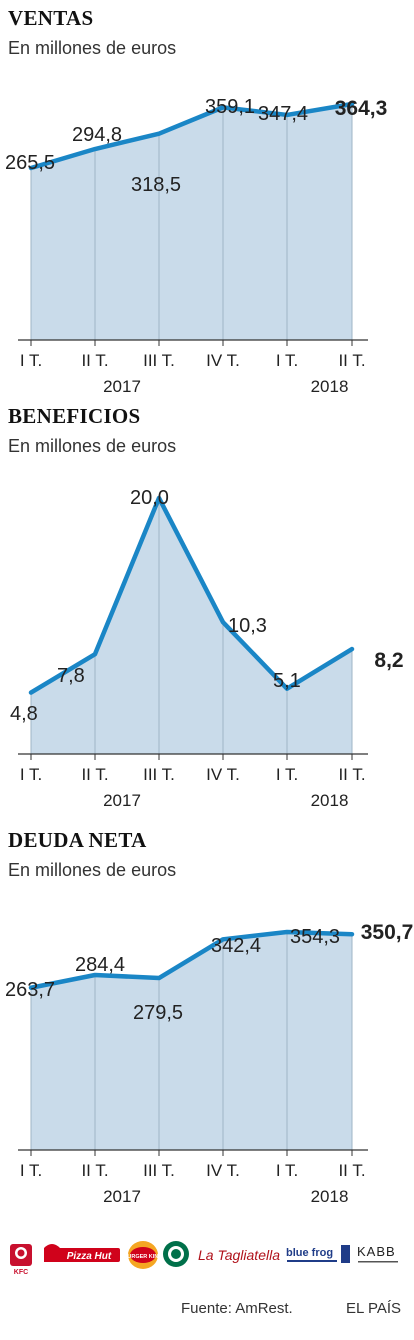  What do you see at coordinates (283, 114) in the screenshot?
I see `data-label: 347,4` at bounding box center [283, 114].